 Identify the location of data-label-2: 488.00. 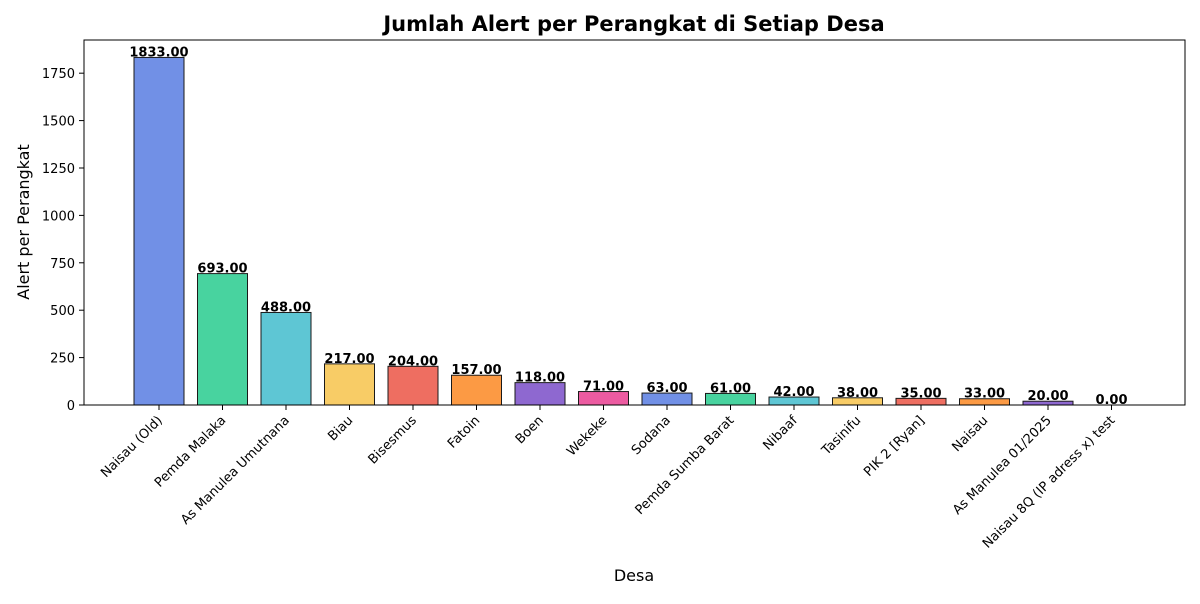
(286, 307).